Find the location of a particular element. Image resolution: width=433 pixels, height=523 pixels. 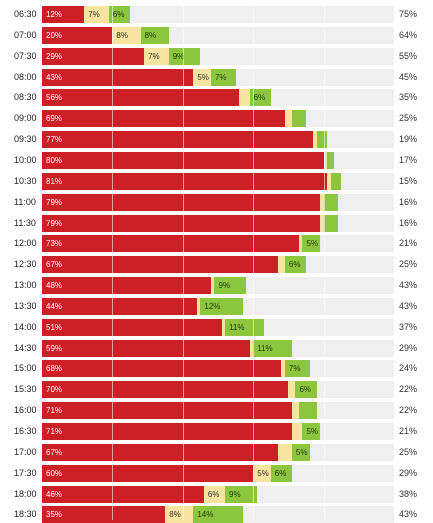

rest-value-label: 64% is located at coordinates (407, 34).